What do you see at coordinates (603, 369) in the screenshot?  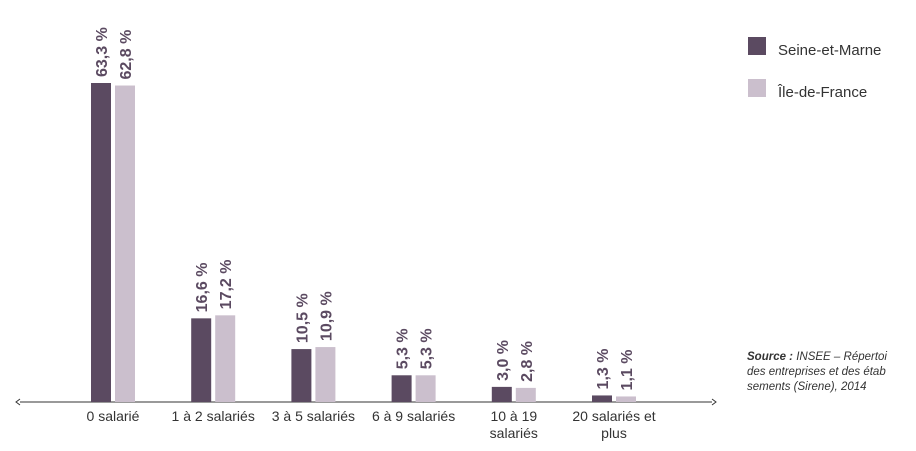 I see `value-label: 1,3 %` at bounding box center [603, 369].